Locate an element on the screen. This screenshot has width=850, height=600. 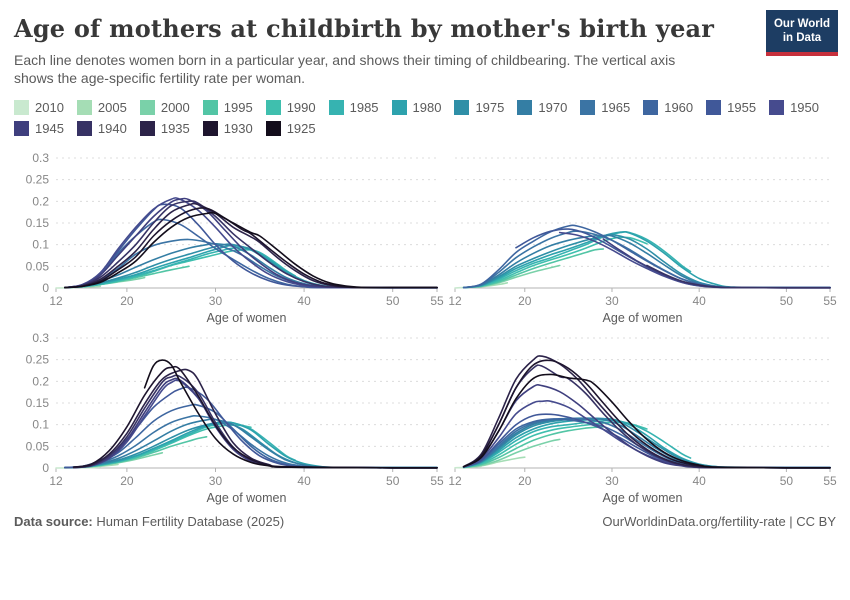
series-line-united-states-1955 is located at coordinates (646, 441).